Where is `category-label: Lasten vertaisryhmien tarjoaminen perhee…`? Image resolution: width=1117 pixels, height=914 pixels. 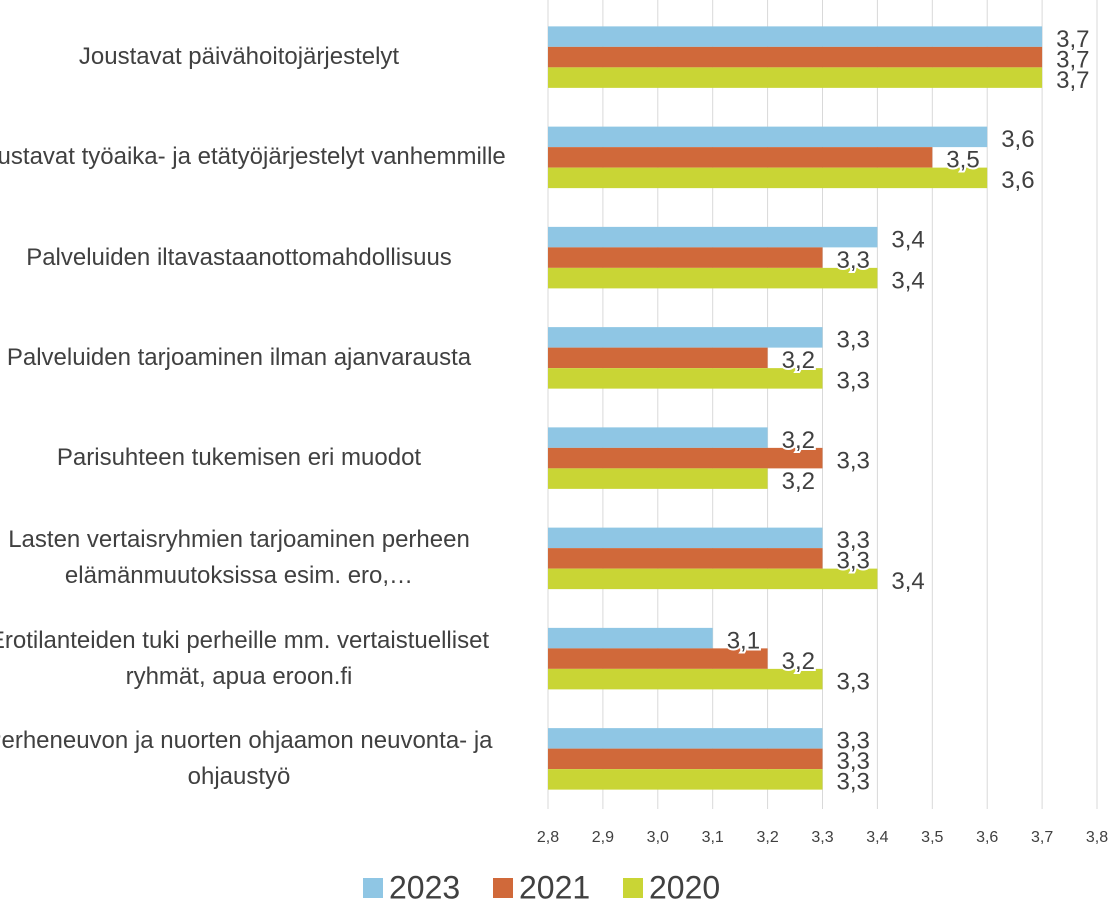 category-label: Lasten vertaisryhmien tarjoaminen perhee… is located at coordinates (239, 558).